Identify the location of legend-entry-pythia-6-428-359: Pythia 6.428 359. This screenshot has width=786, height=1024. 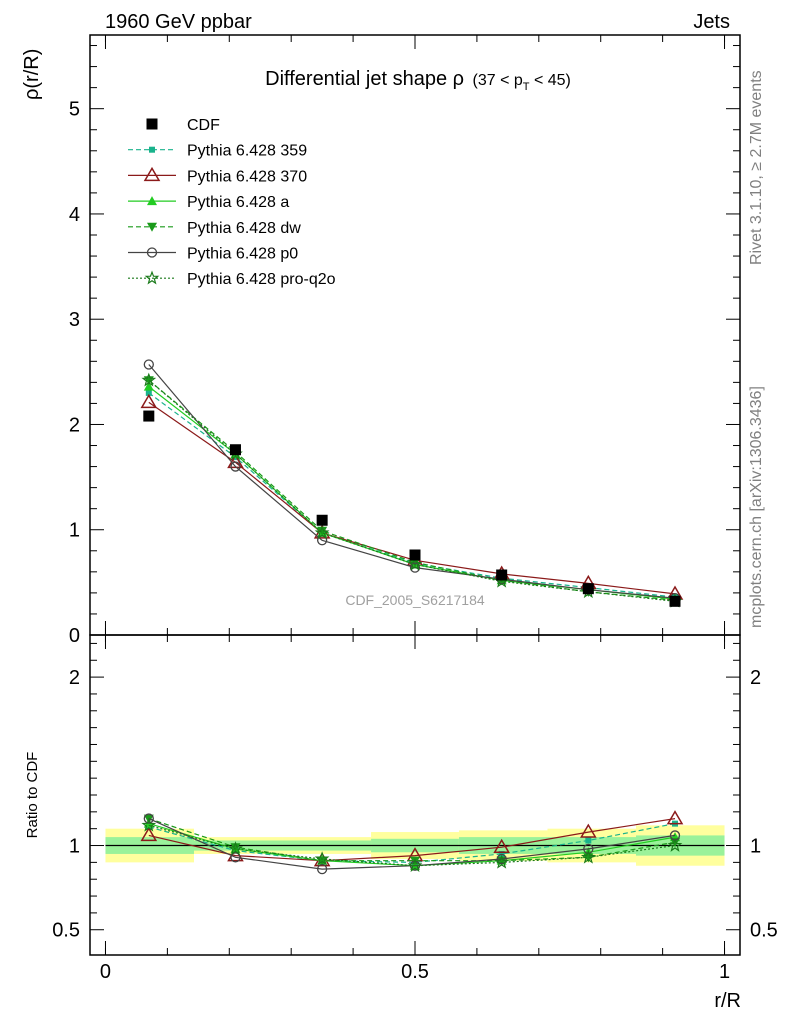
(217, 151).